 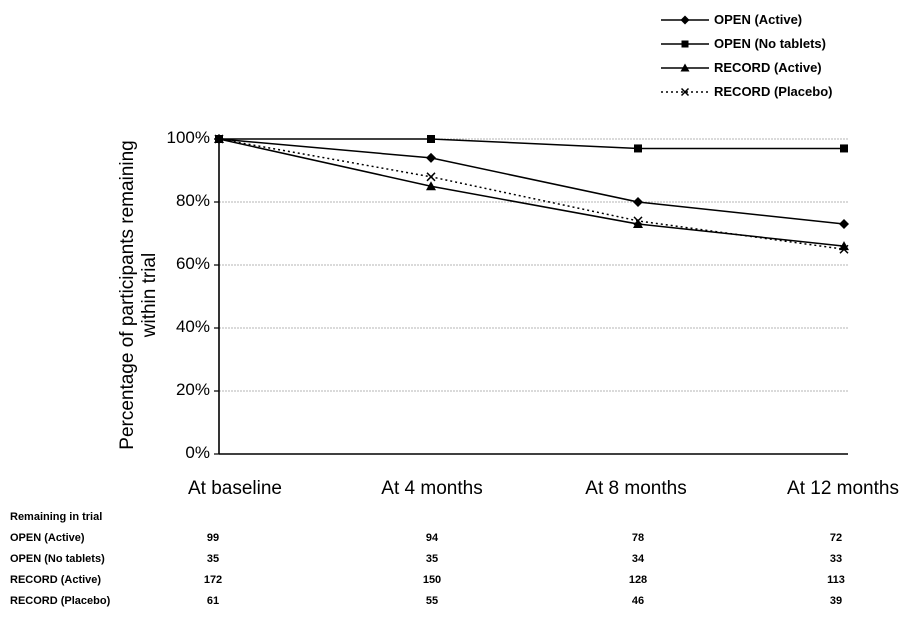 What do you see at coordinates (450, 542) in the screenshot?
I see `table-row: OPEN (Active) 99 94 78 72` at bounding box center [450, 542].